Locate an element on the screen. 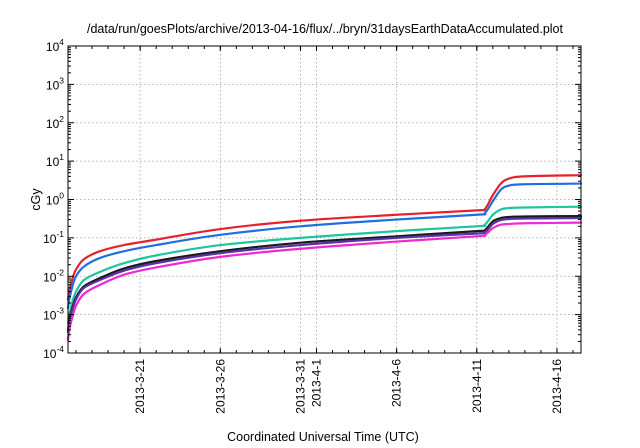 This screenshot has width=640, height=448. y-tick-label: 10¹ is located at coordinates (55, 160).